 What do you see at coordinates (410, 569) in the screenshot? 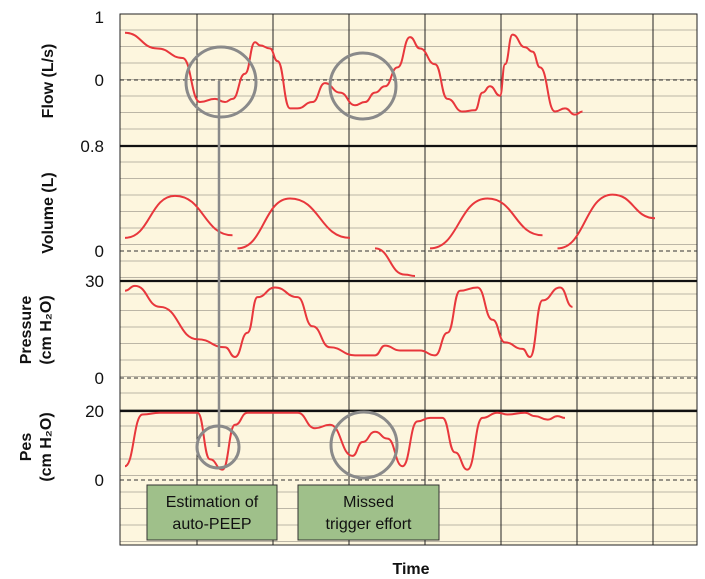
I see `x-axis-label: Time` at bounding box center [410, 569].